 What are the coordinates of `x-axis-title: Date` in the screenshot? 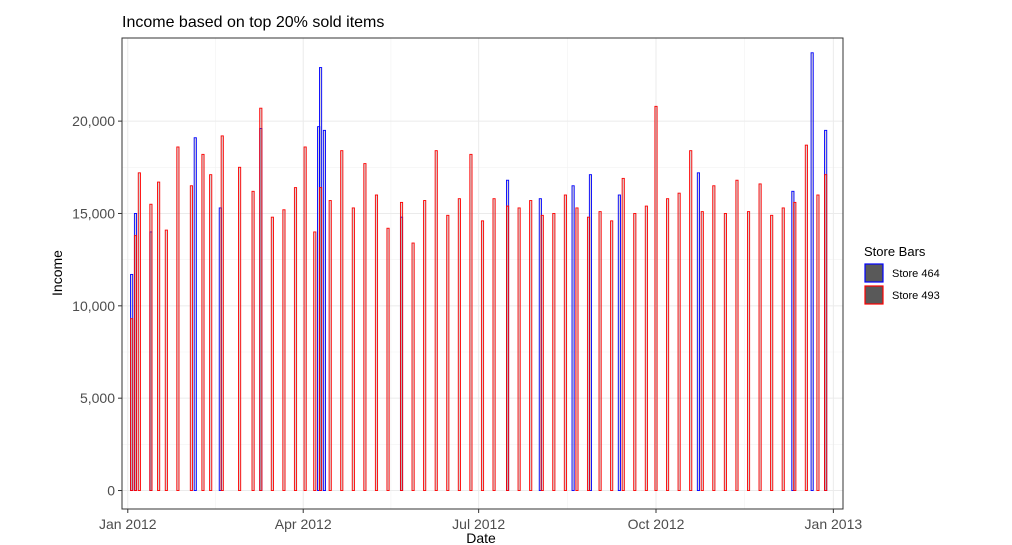 It's located at (481, 537).